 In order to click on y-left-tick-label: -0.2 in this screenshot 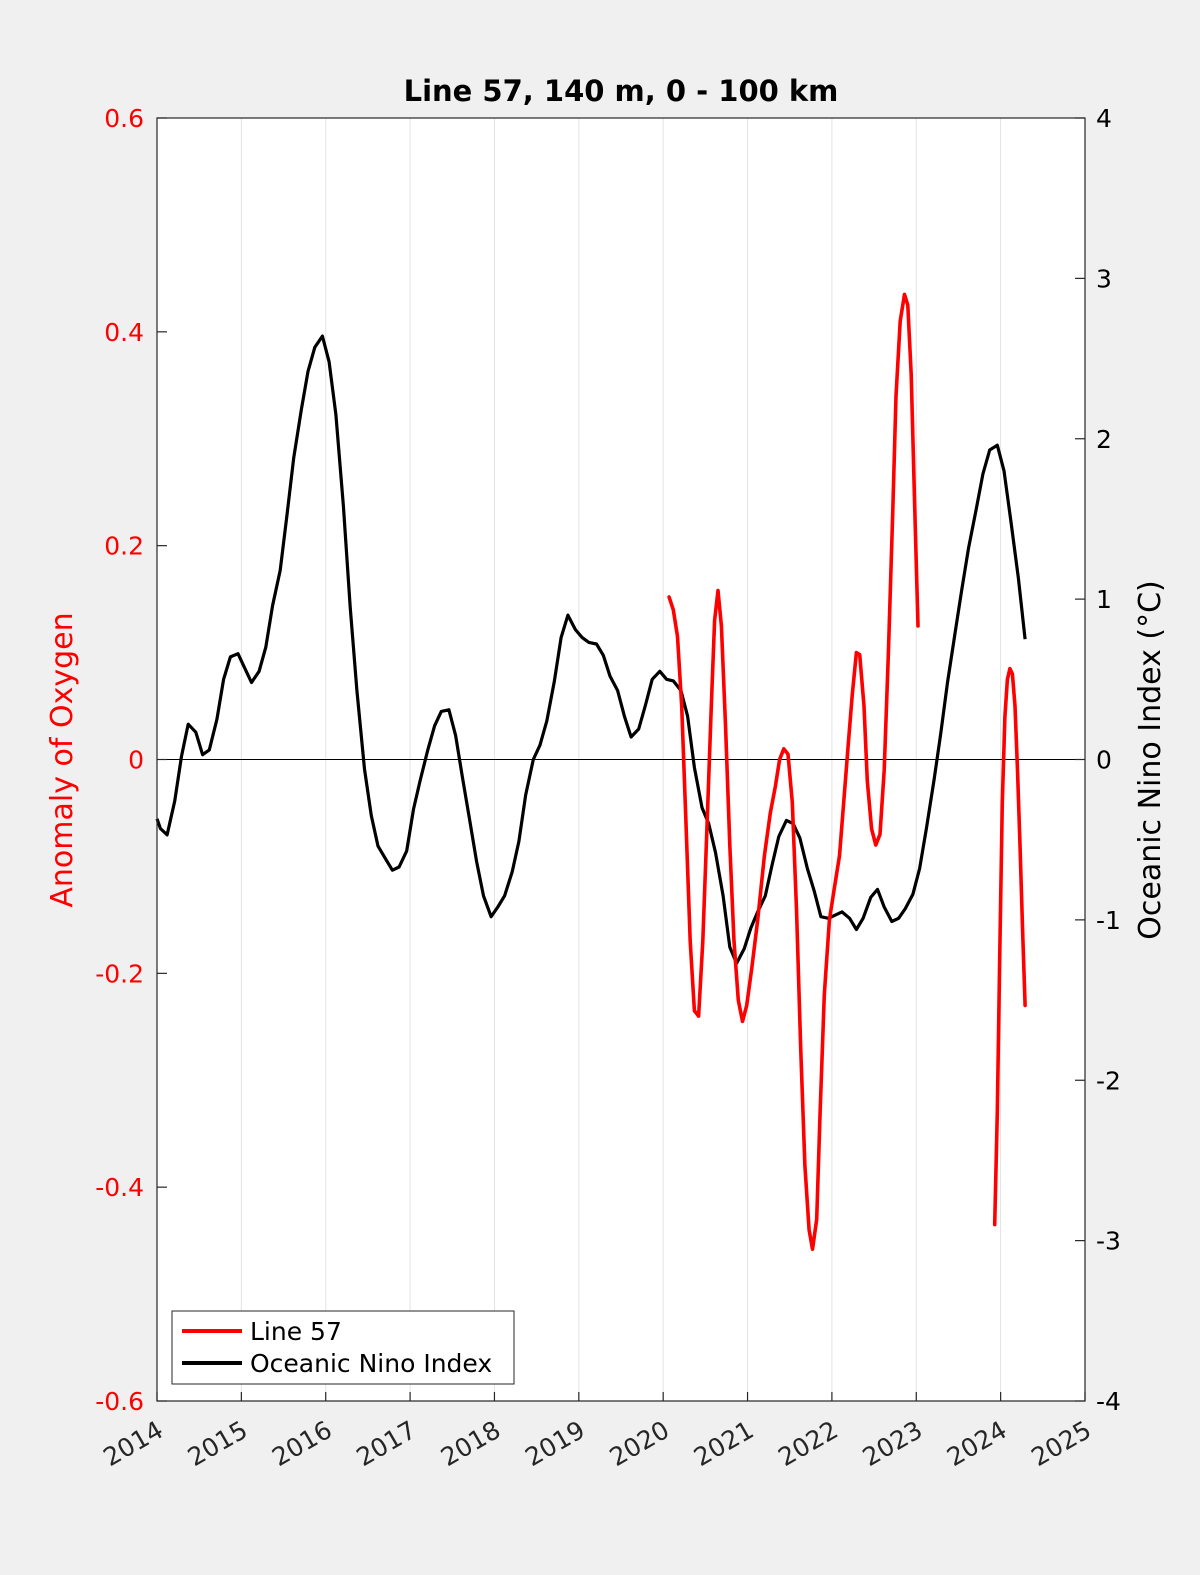, I will do `click(119, 973)`.